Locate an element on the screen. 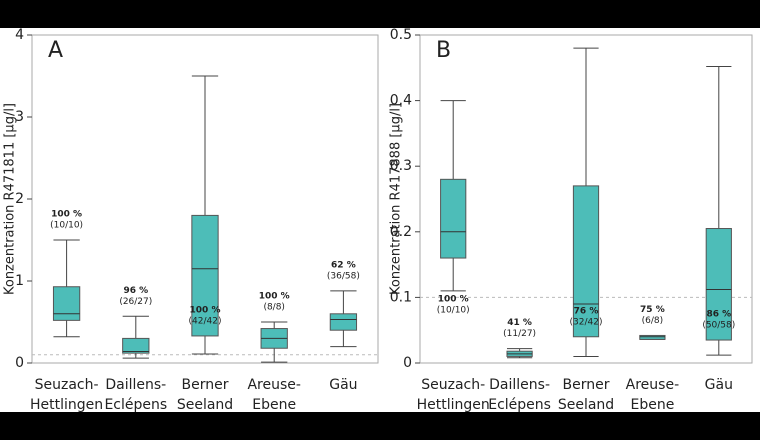 This screenshot has height=440, width=760. panel-label: A is located at coordinates (55, 50).